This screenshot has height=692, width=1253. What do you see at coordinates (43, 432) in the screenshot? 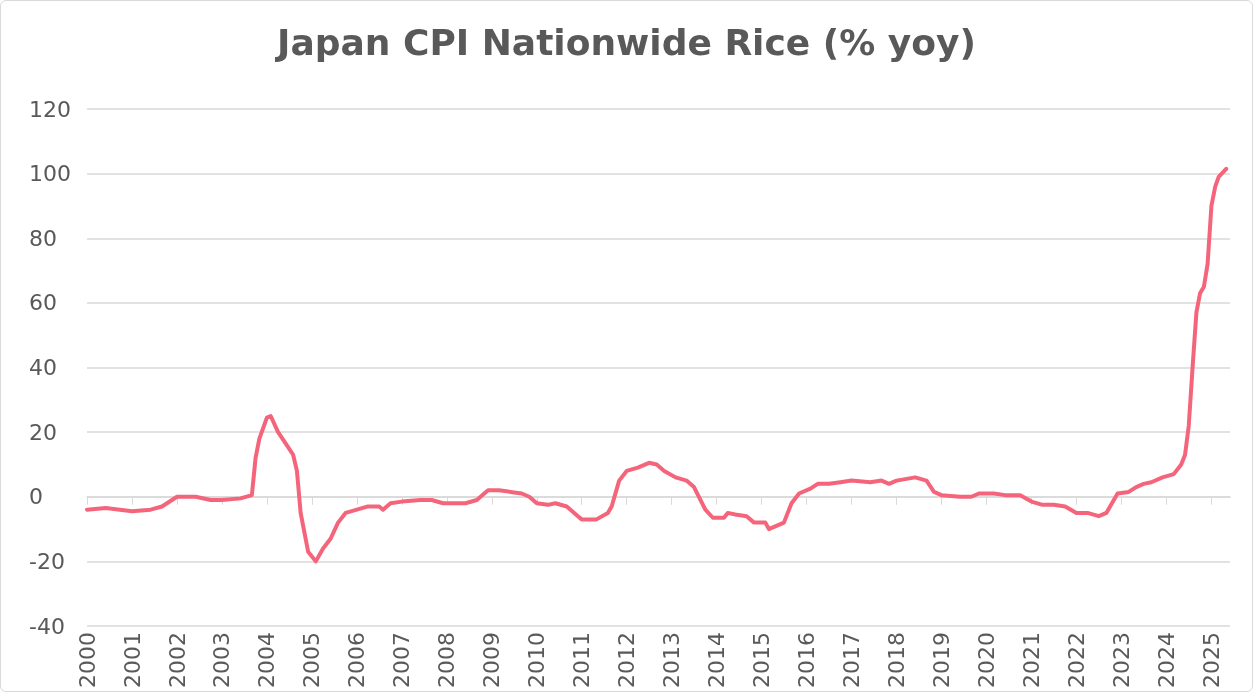
I see `y-tick-label: 20` at bounding box center [43, 432].